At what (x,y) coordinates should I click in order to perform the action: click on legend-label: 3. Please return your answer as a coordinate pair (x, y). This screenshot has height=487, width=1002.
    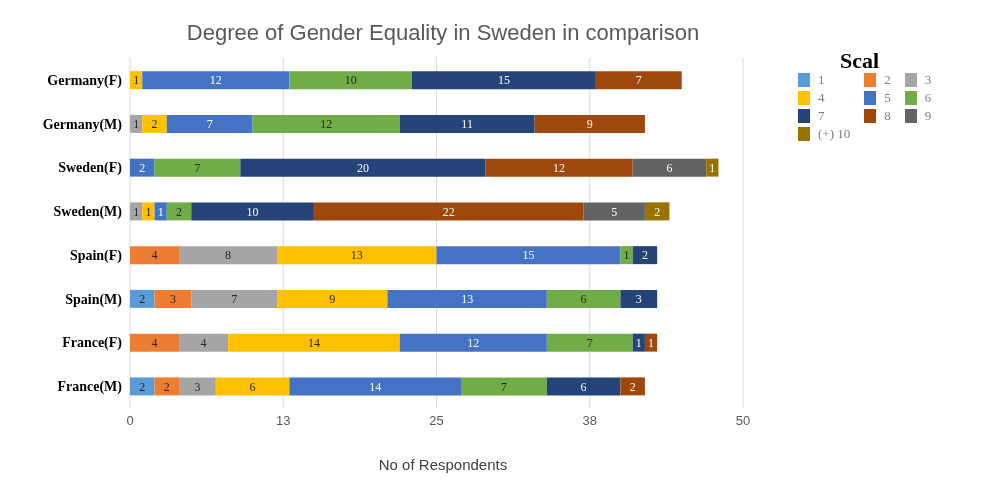
    Looking at the image, I should click on (928, 80).